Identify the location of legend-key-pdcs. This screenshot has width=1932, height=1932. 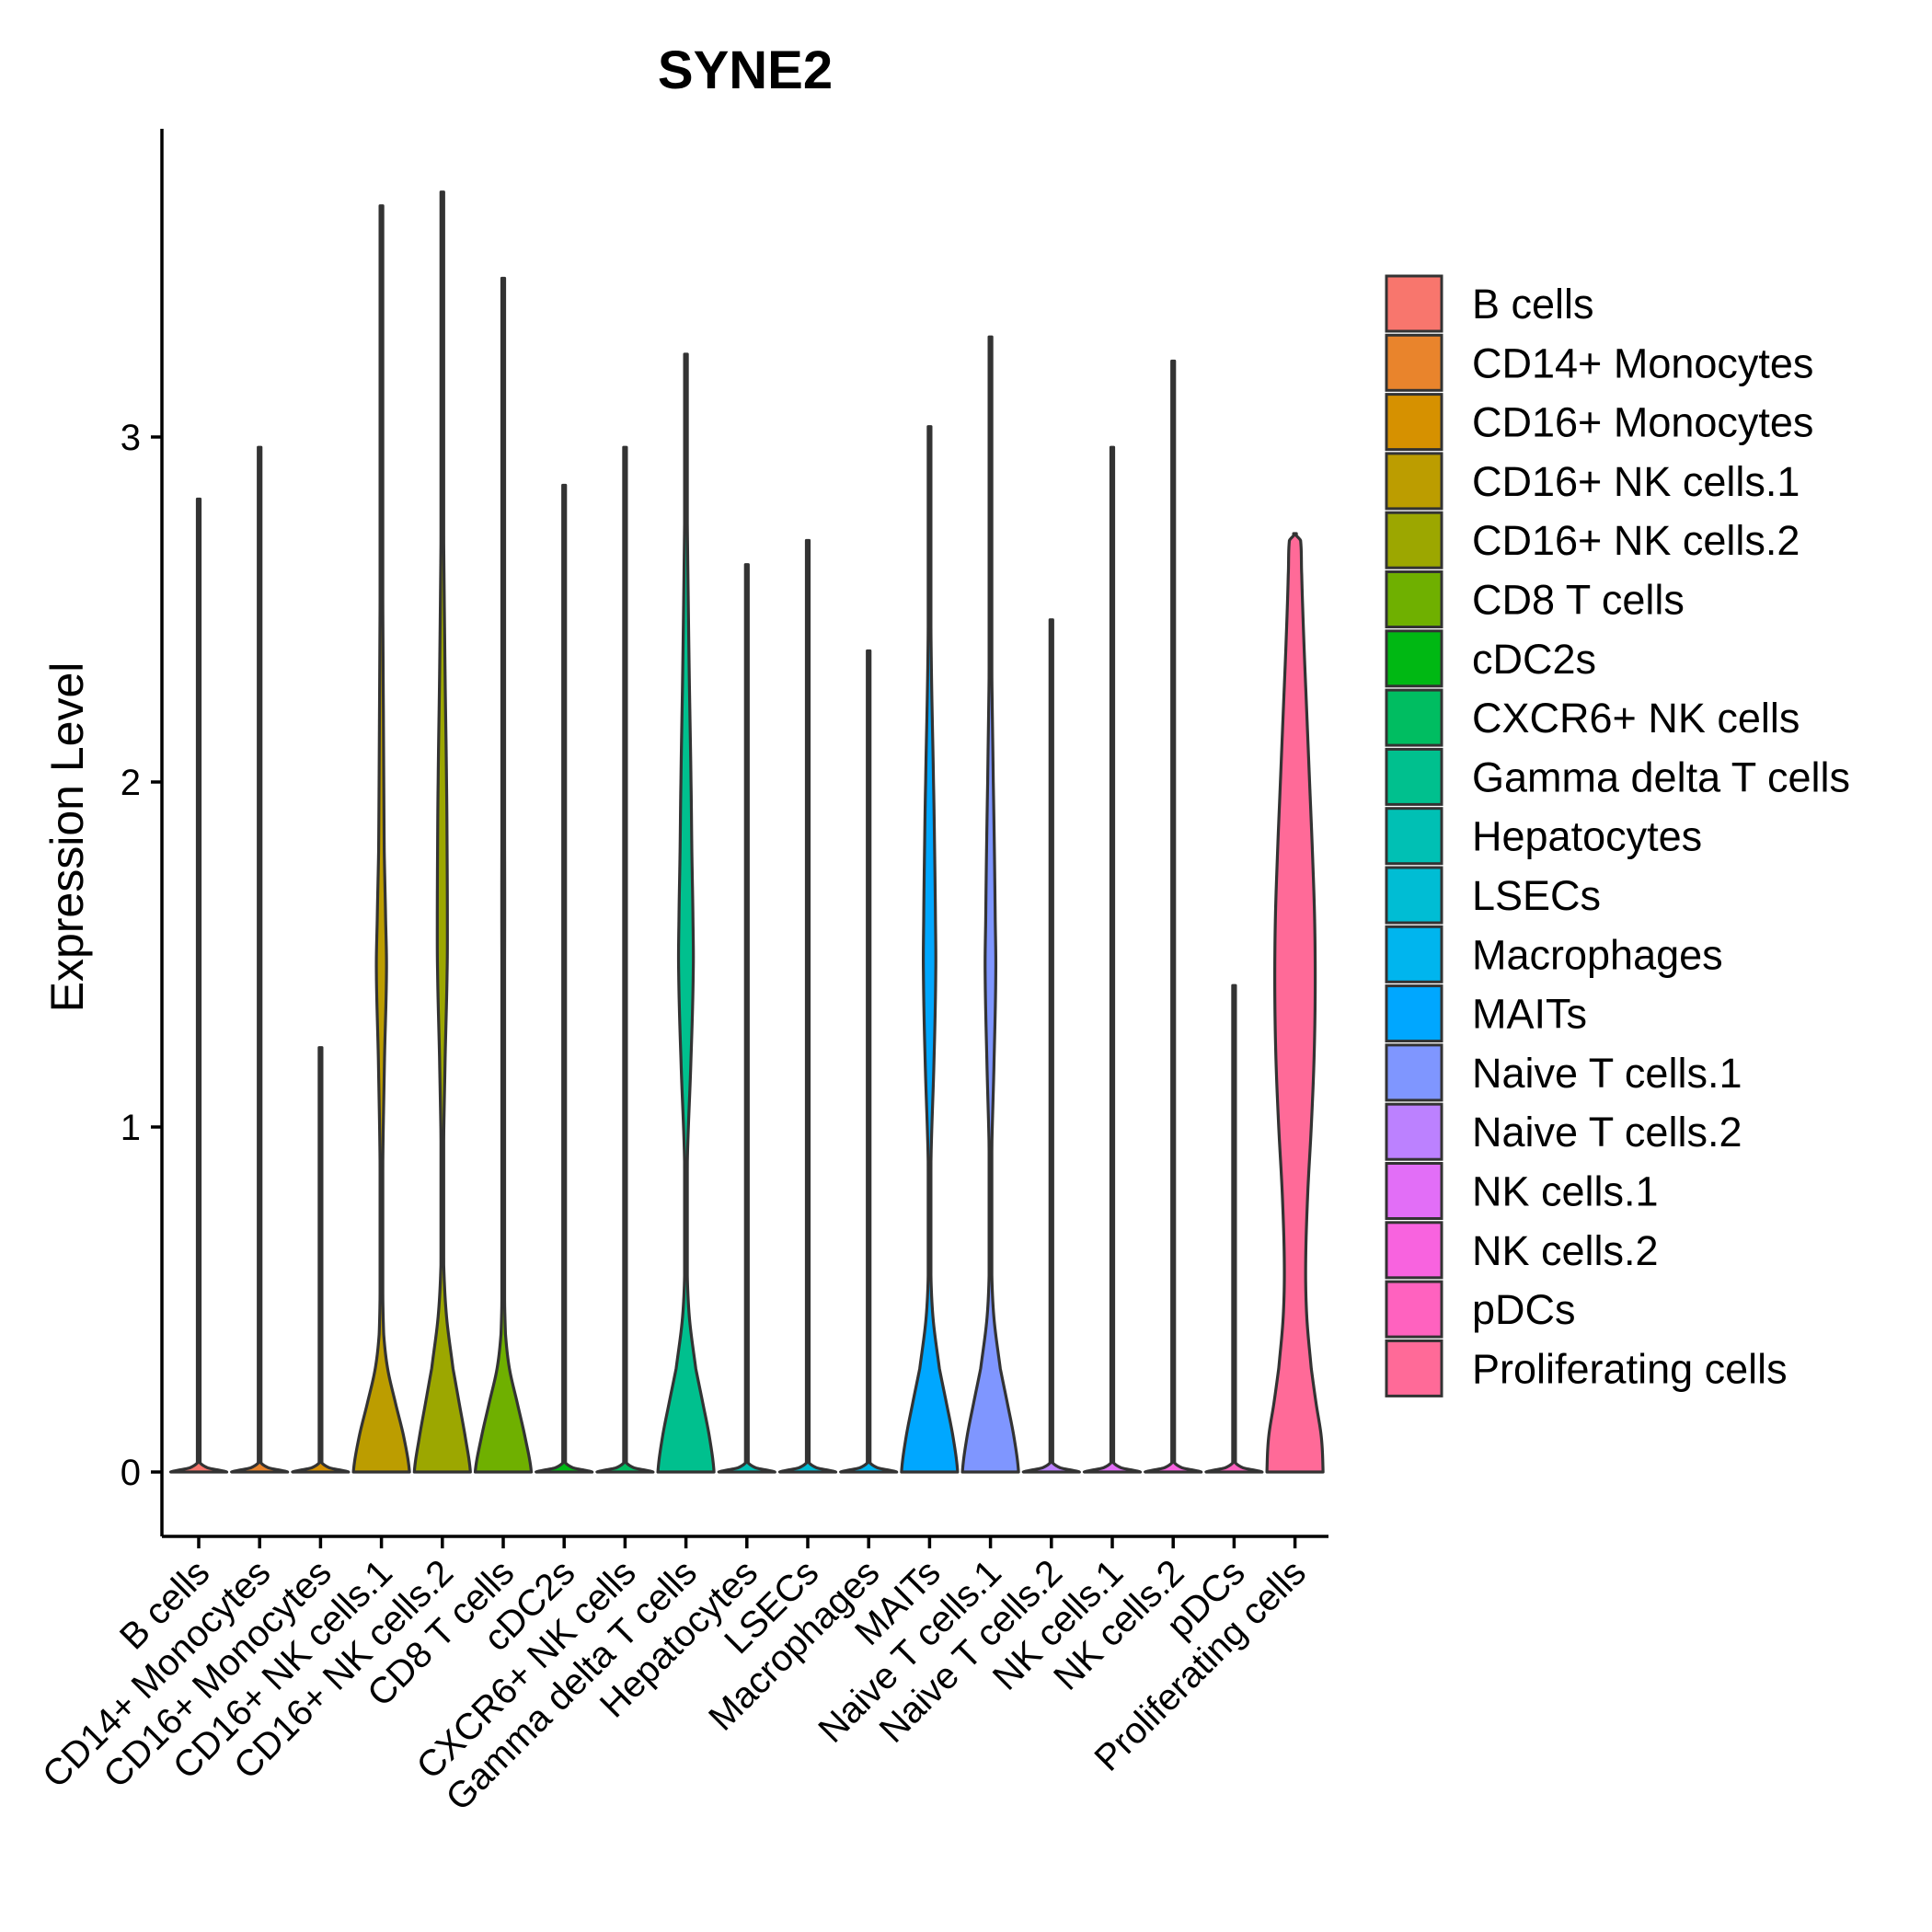
(1414, 1309).